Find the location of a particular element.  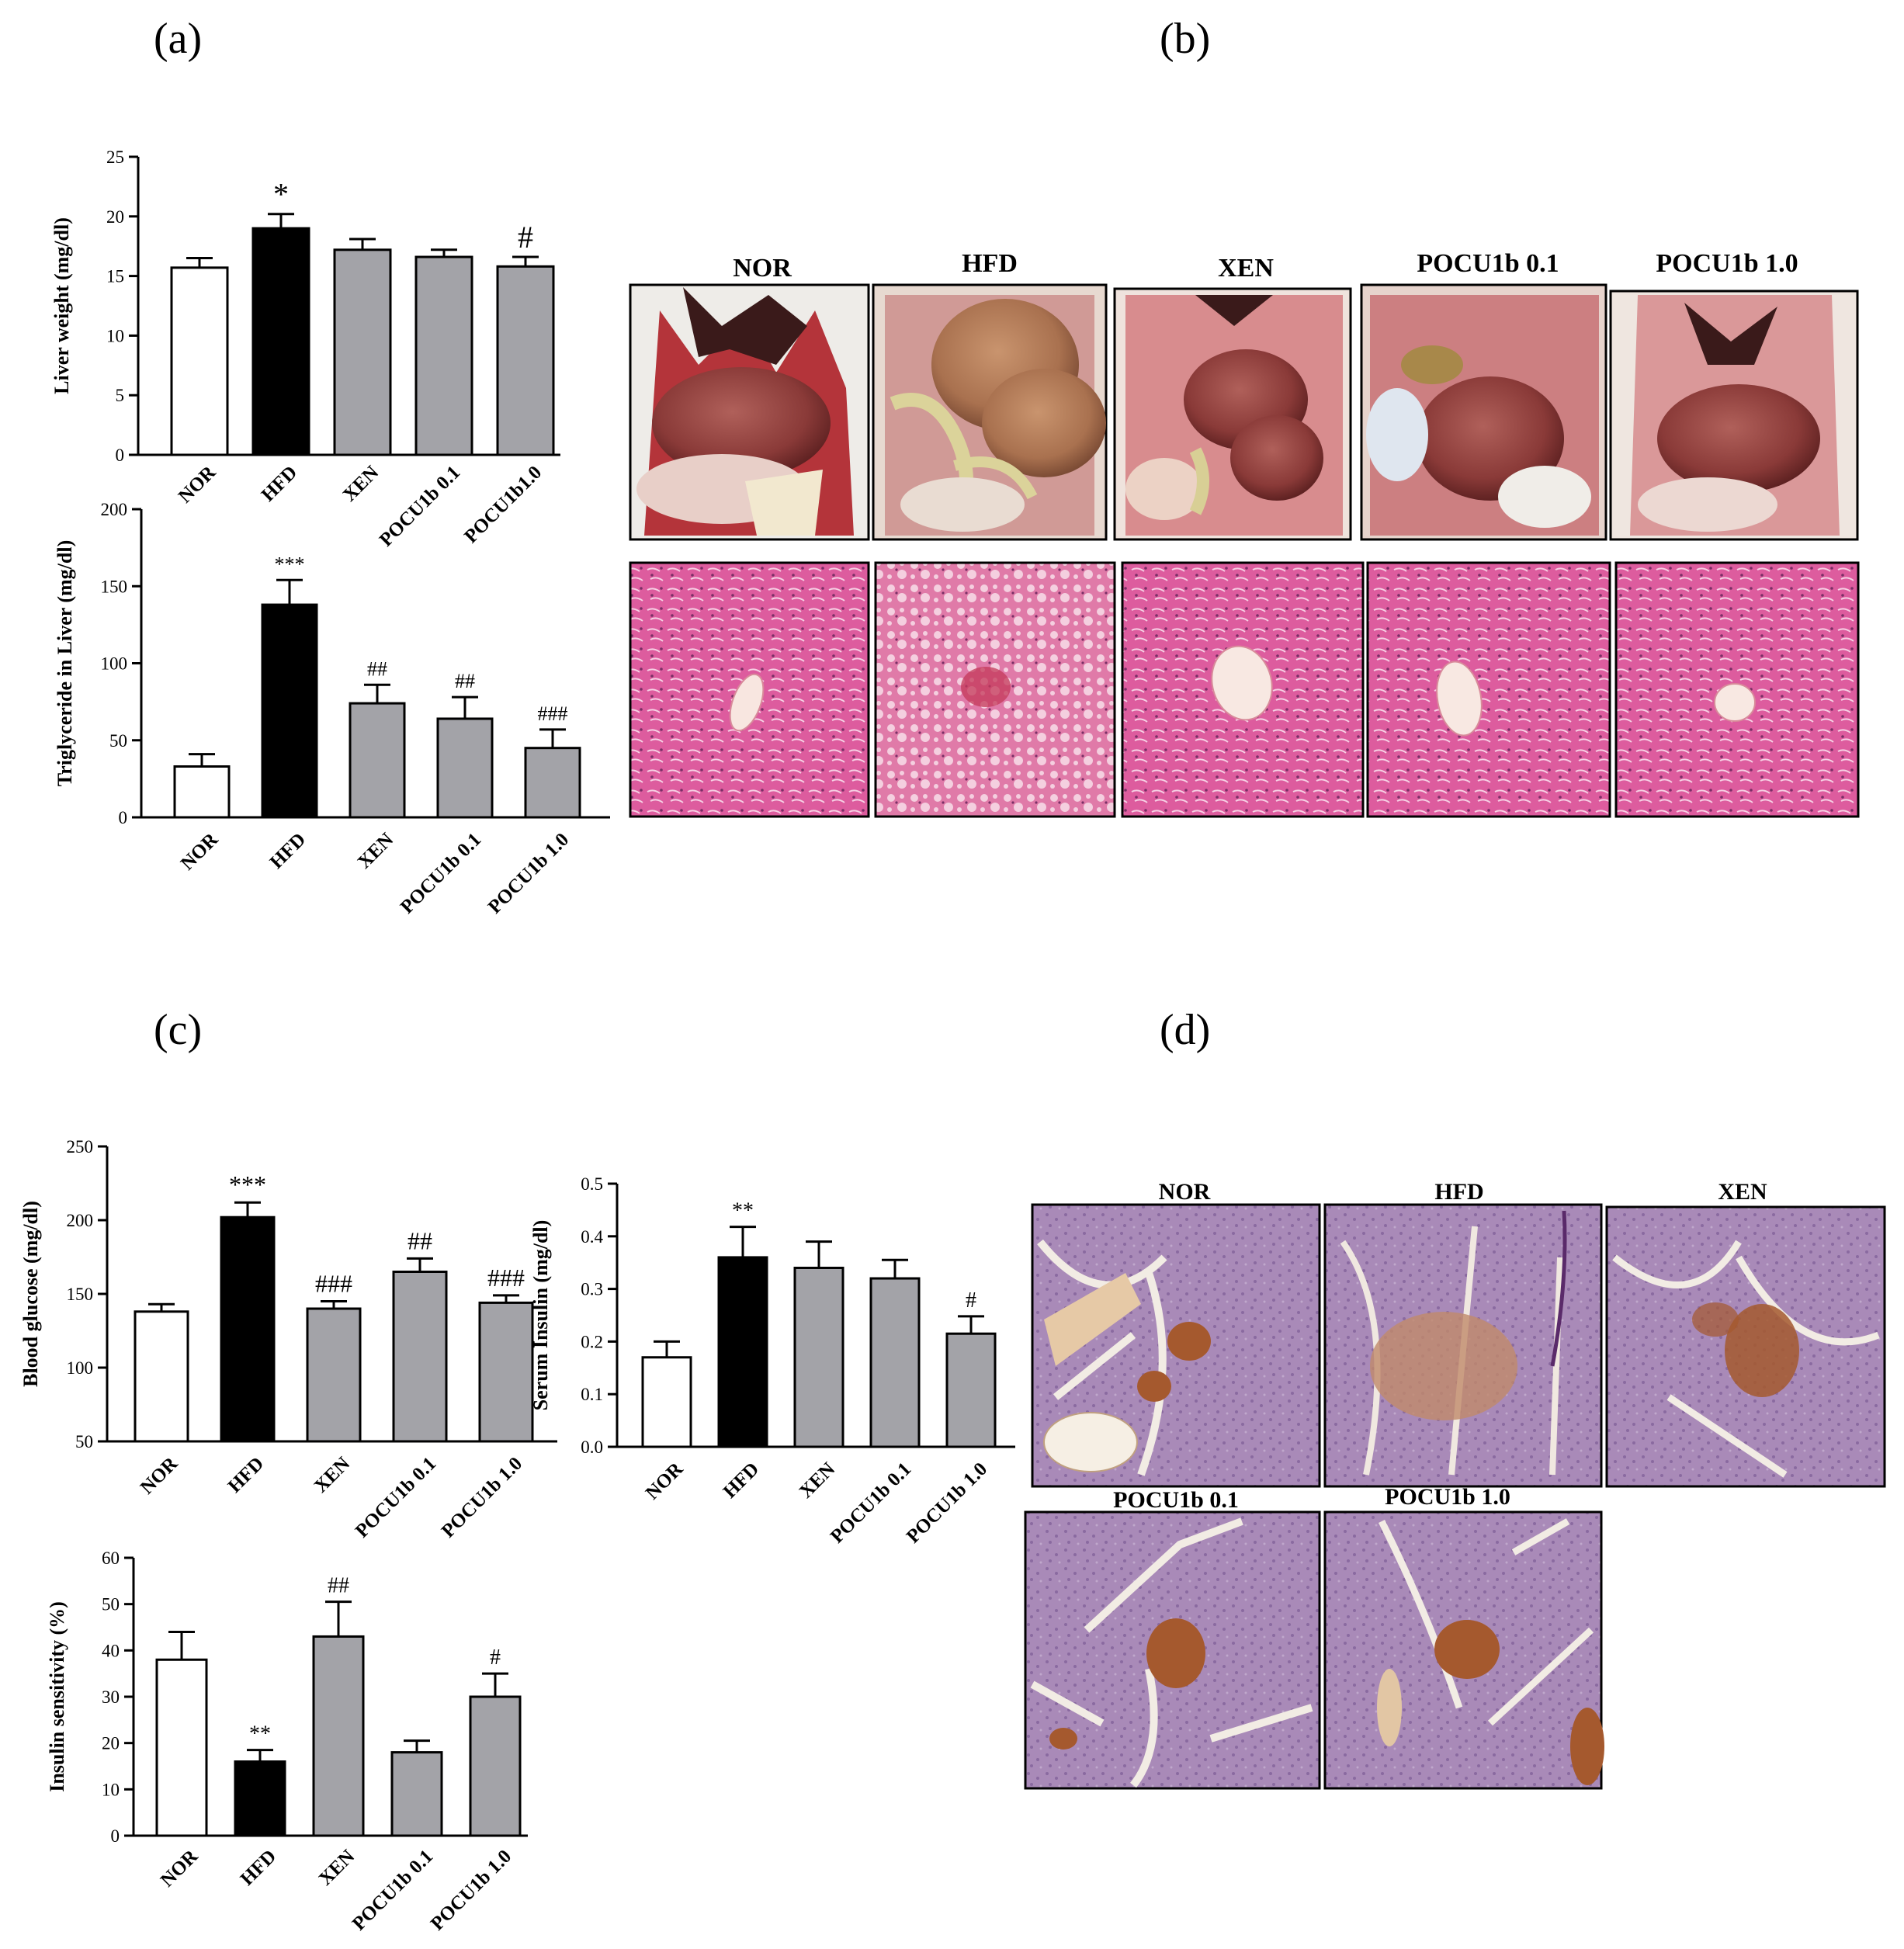

liver-photo-pocu10 is located at coordinates (1734, 415).